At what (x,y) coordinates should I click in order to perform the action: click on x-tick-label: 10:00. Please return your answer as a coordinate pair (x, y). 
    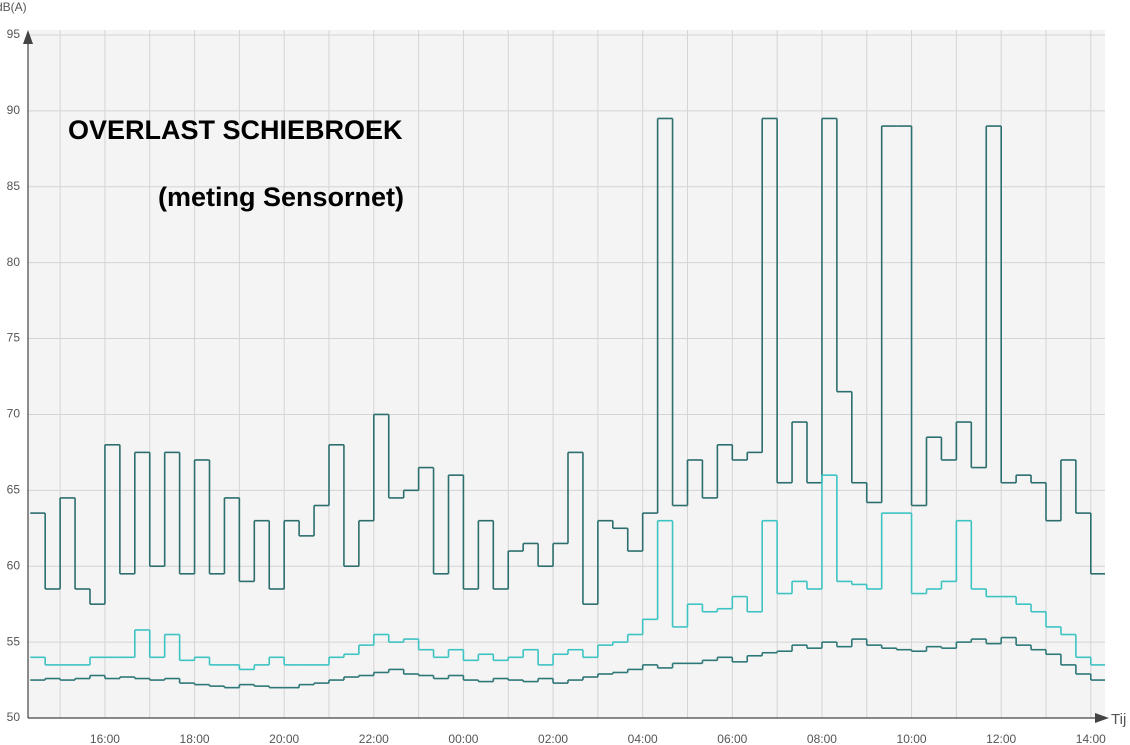
    Looking at the image, I should click on (912, 738).